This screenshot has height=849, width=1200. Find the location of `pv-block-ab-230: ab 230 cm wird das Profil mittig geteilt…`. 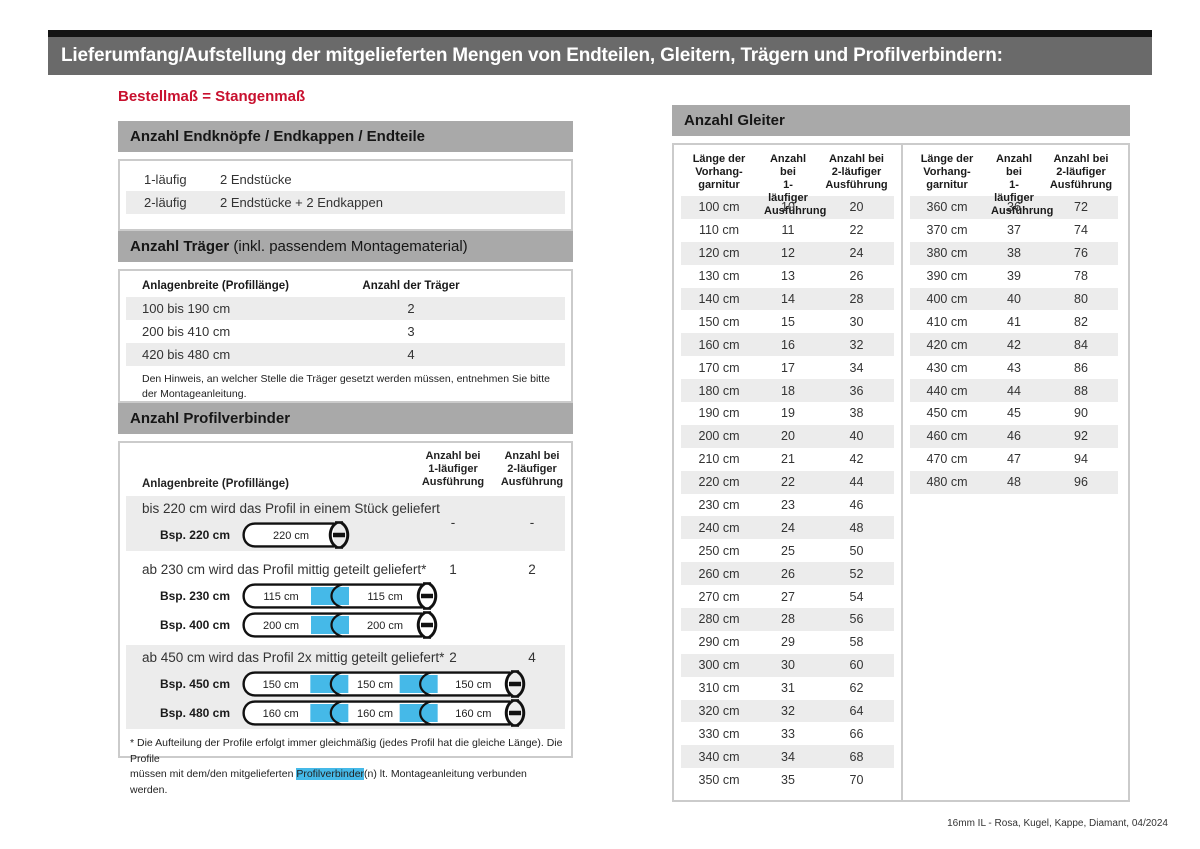

pv-block-ab-230: ab 230 cm wird das Profil mittig geteilt… is located at coordinates (345, 599).